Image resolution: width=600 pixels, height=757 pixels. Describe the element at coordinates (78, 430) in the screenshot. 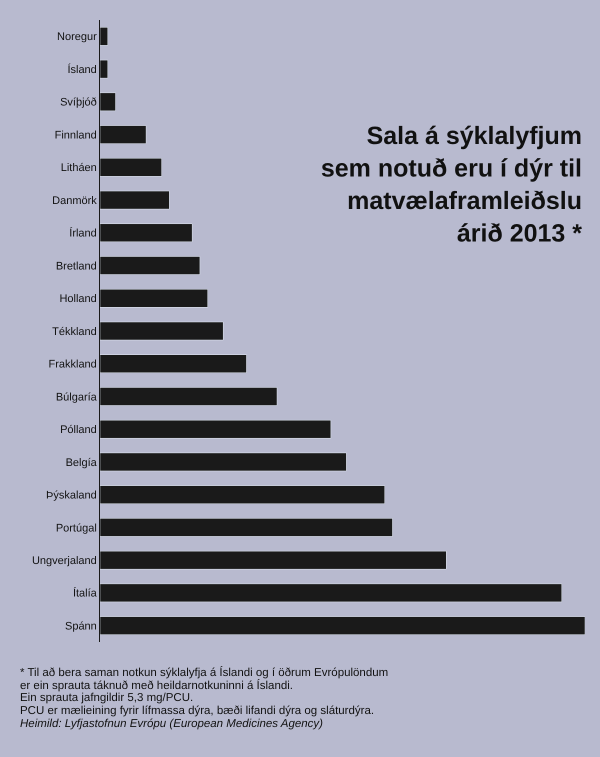

I see `y-tick-label: Pólland` at that location.